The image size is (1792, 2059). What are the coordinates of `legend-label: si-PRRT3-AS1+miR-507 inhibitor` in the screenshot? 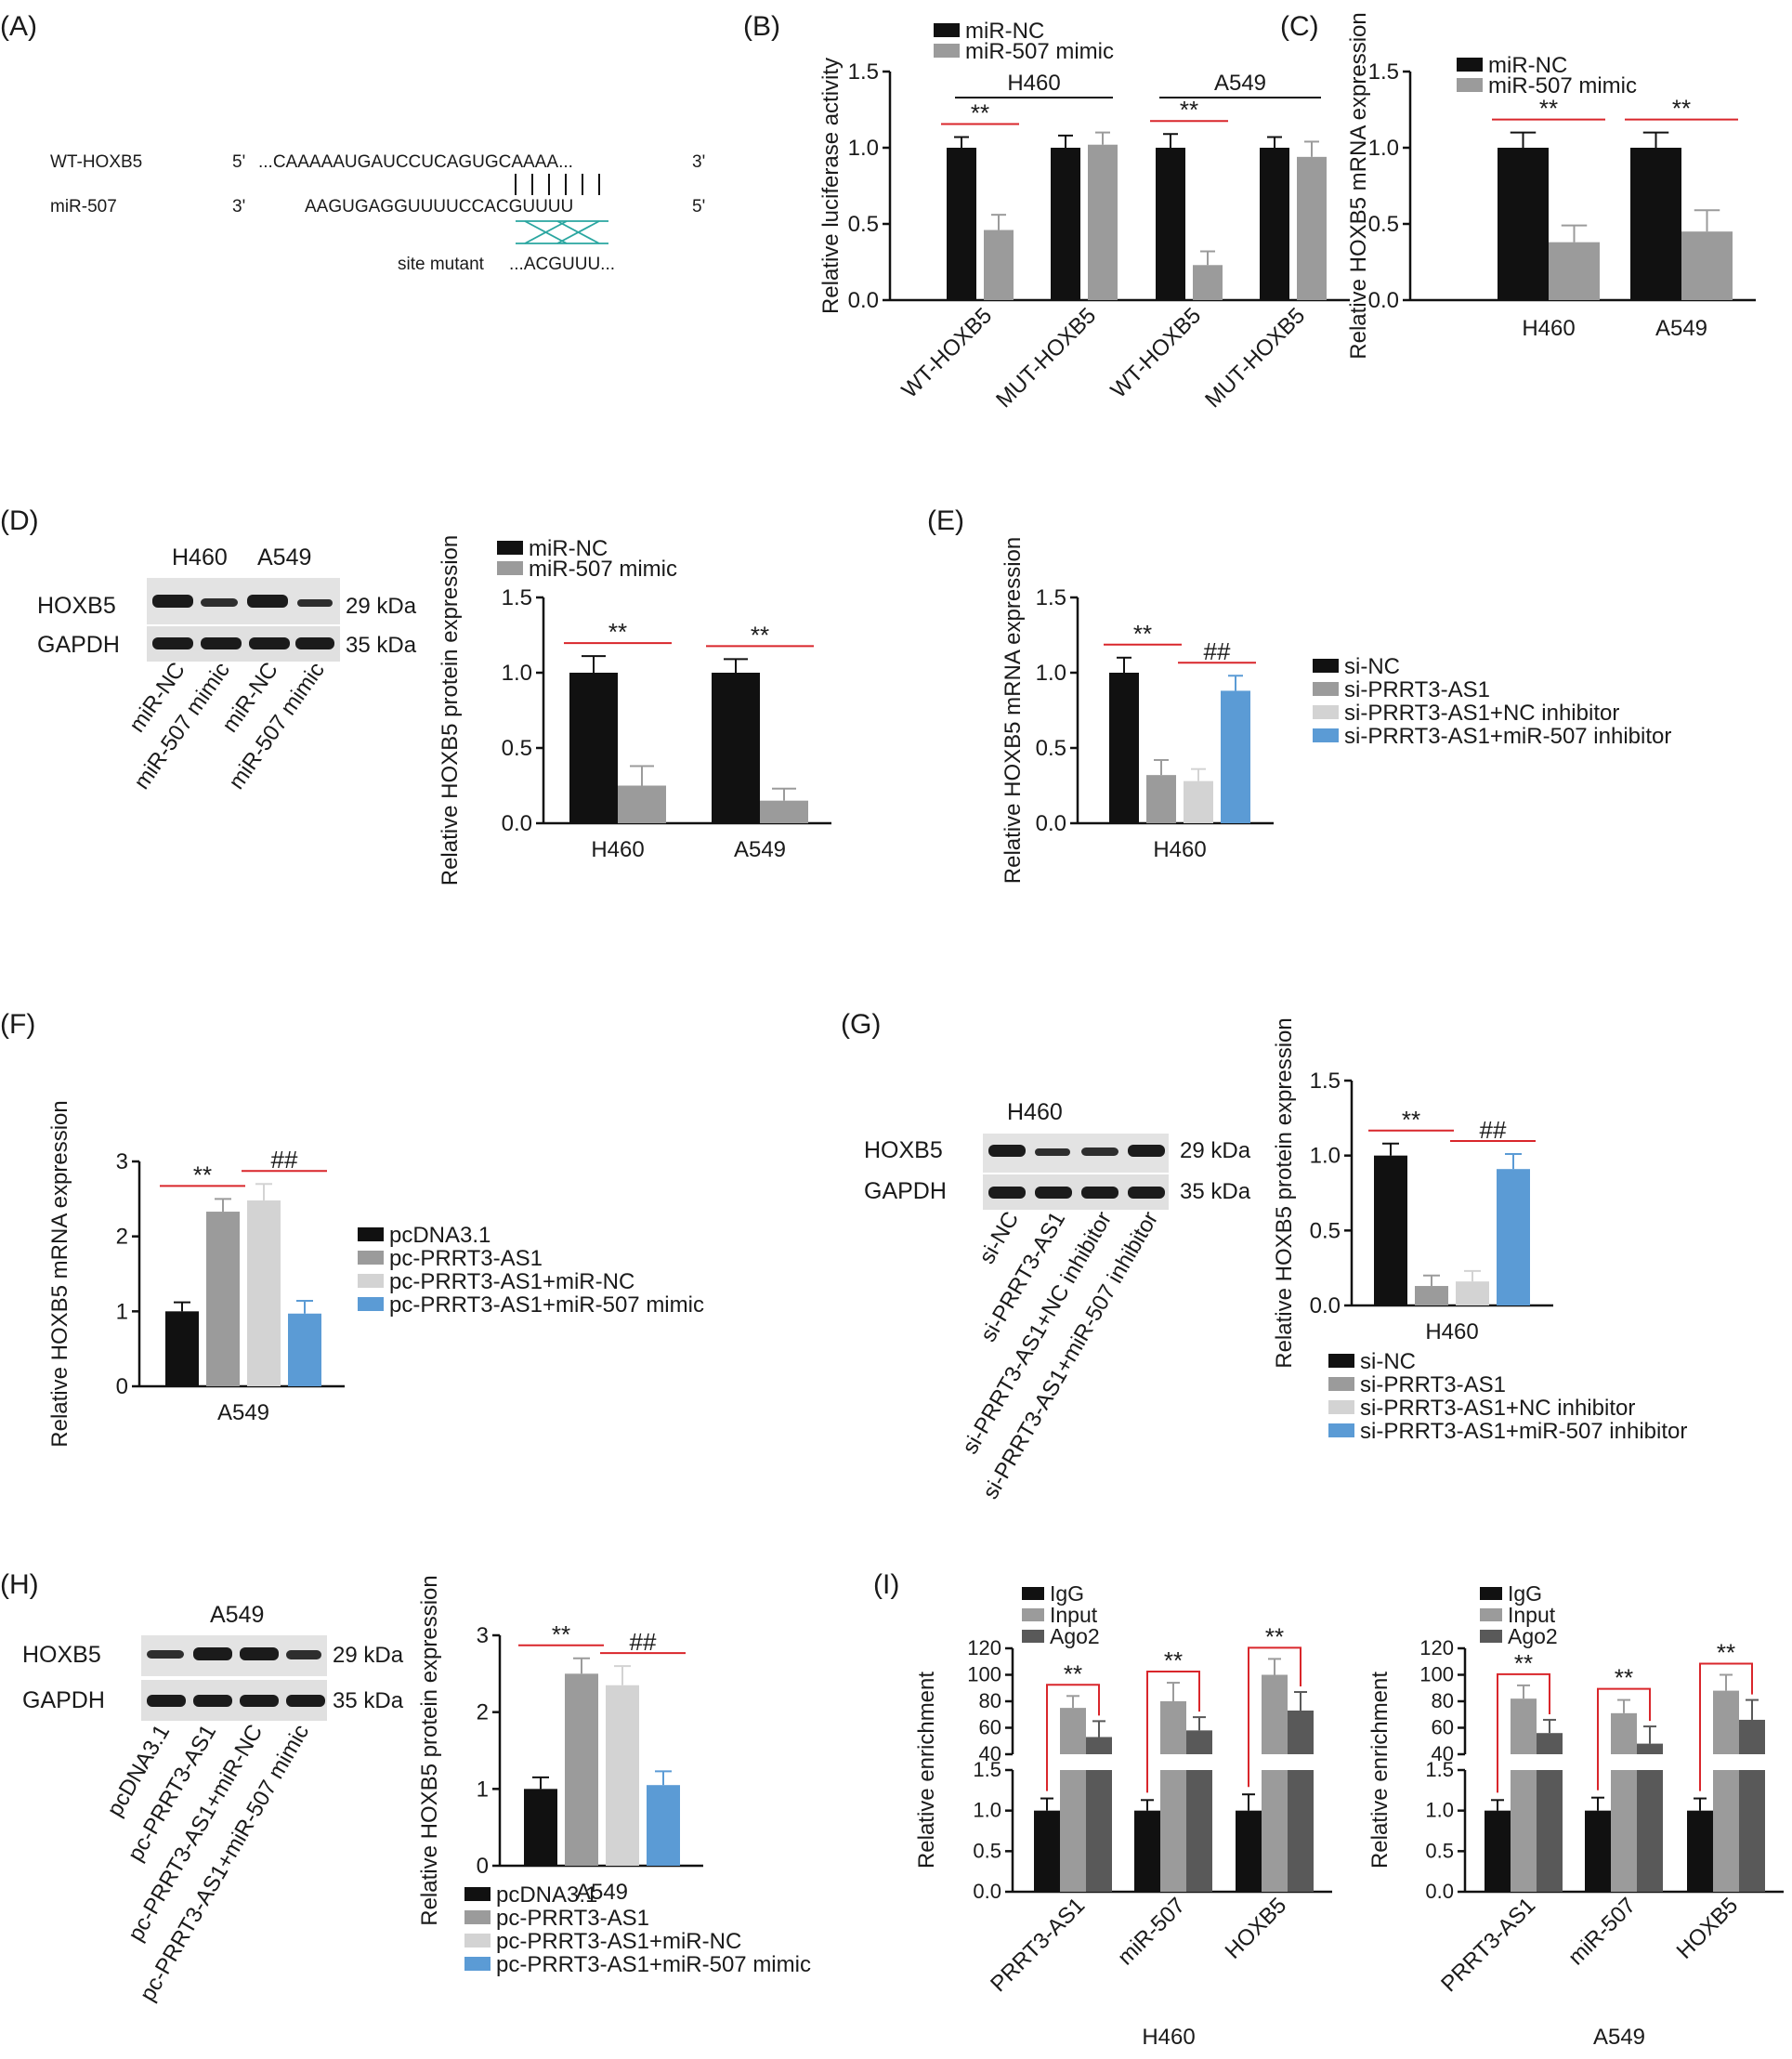 It's located at (1507, 737).